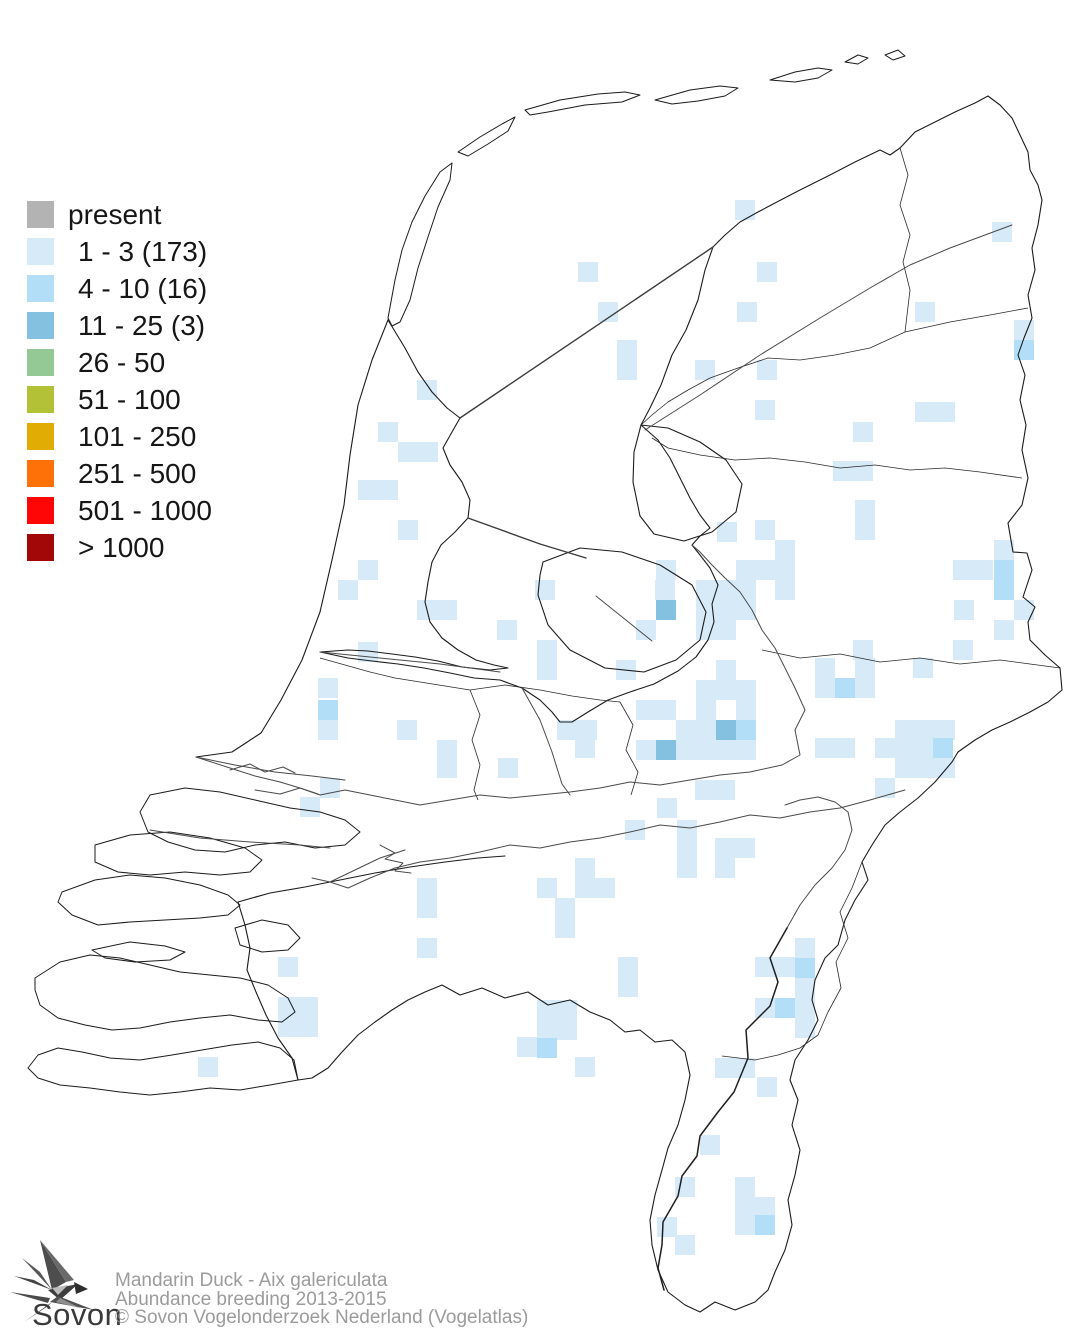 The height and width of the screenshot is (1340, 1074). Describe the element at coordinates (119, 436) in the screenshot. I see `legend-item: 101 - 250` at that location.